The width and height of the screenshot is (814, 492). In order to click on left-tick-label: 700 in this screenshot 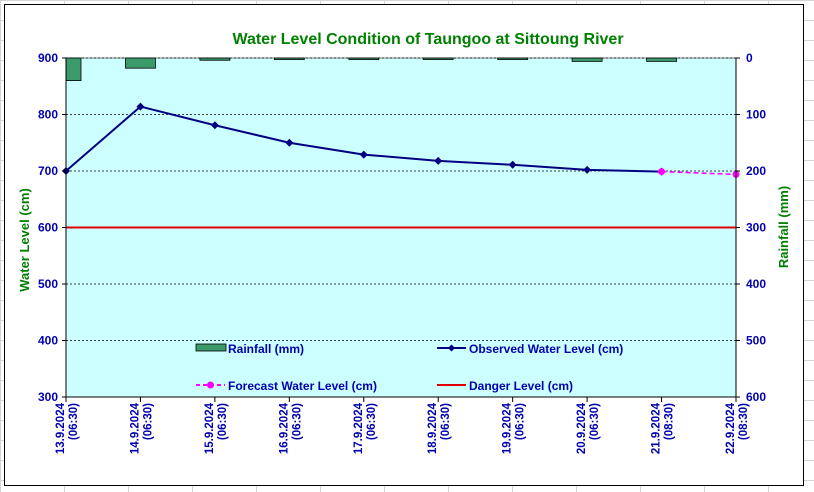, I will do `click(48, 171)`.